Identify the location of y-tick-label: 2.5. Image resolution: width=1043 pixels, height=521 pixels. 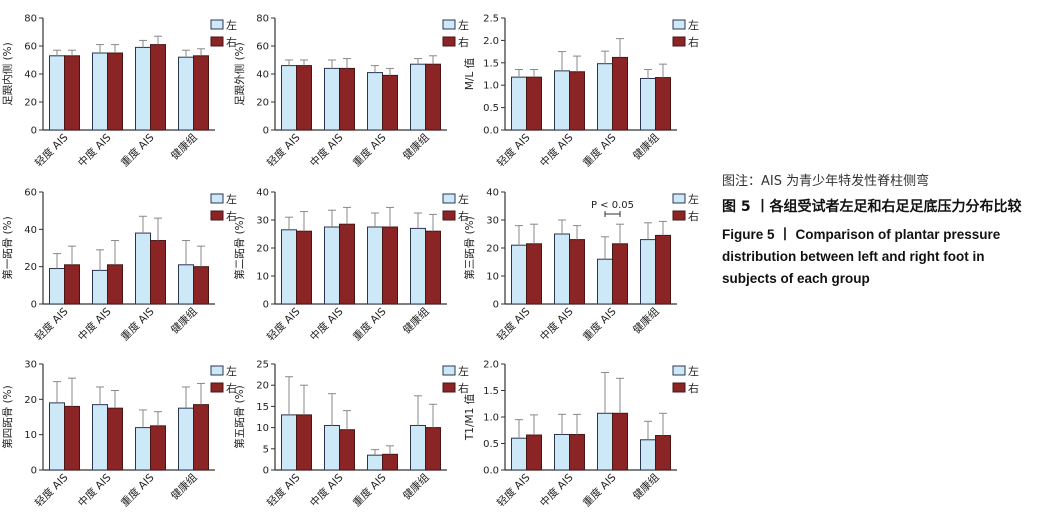
(491, 19).